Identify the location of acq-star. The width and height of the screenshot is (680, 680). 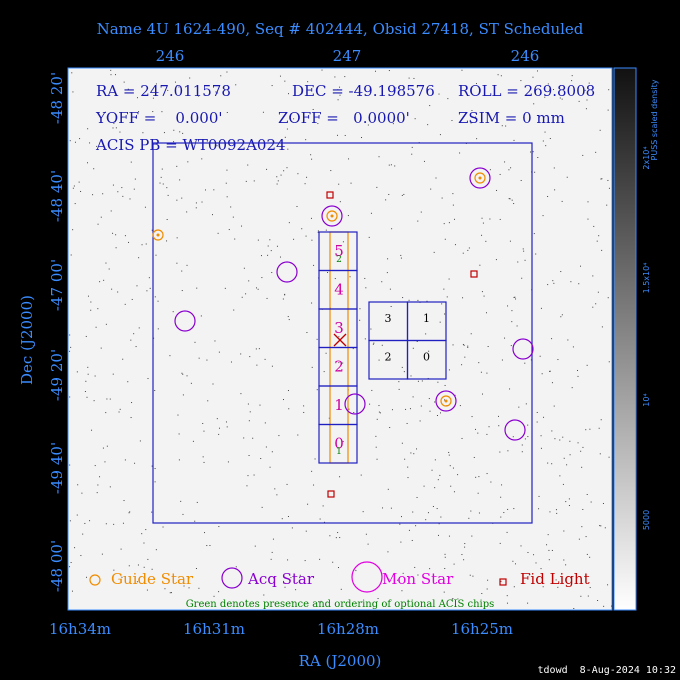
(185, 321).